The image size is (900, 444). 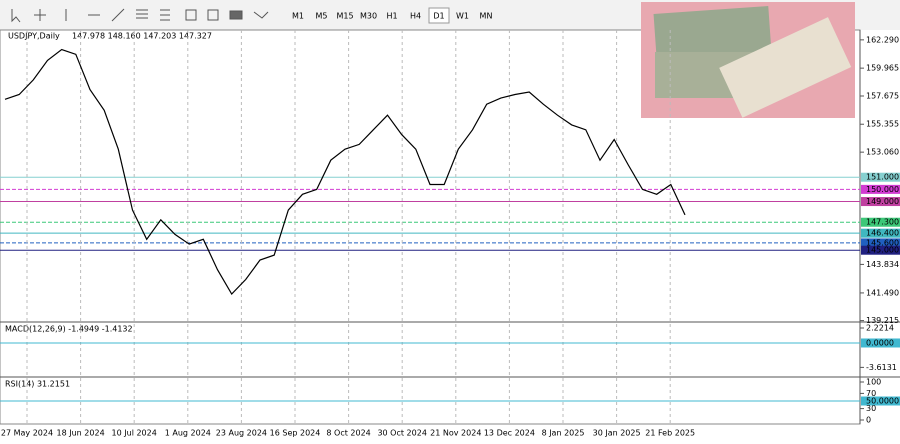 What do you see at coordinates (295, 433) in the screenshot?
I see `x-tick-label: 16 Sep 2024` at bounding box center [295, 433].